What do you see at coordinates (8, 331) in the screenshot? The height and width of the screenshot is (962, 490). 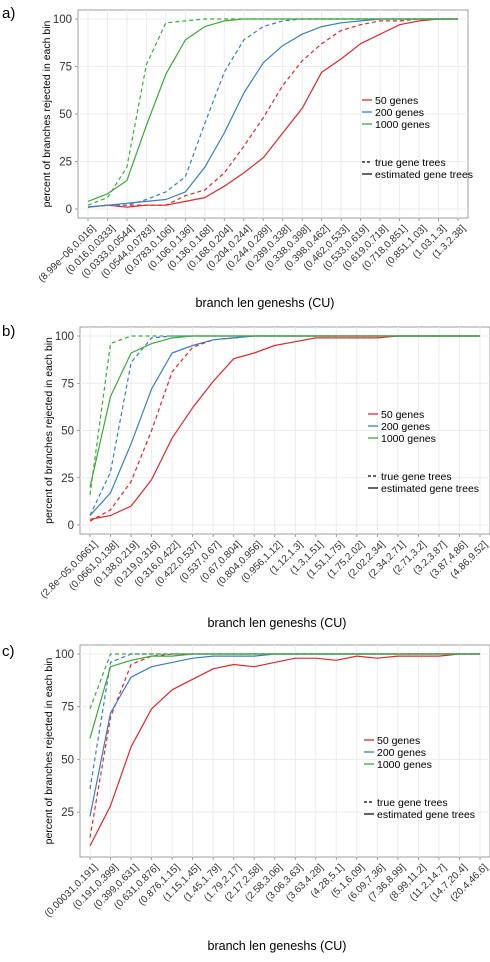 I see `panel-label: b)` at bounding box center [8, 331].